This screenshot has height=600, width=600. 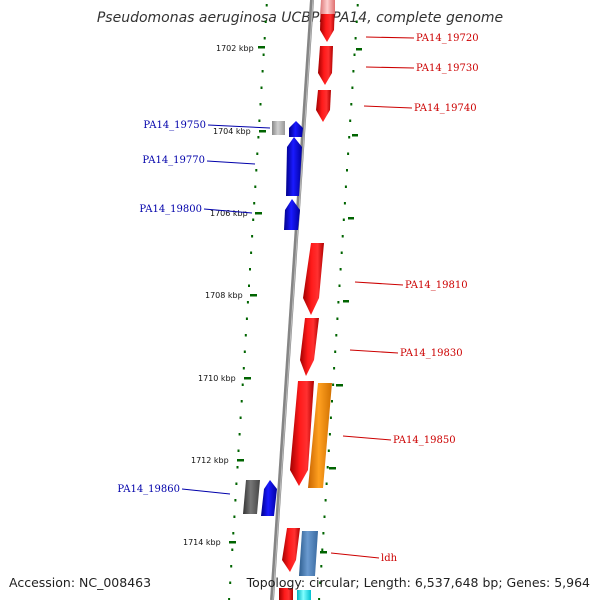 What do you see at coordinates (328, 7) in the screenshot?
I see `gene-top-pink` at bounding box center [328, 7].